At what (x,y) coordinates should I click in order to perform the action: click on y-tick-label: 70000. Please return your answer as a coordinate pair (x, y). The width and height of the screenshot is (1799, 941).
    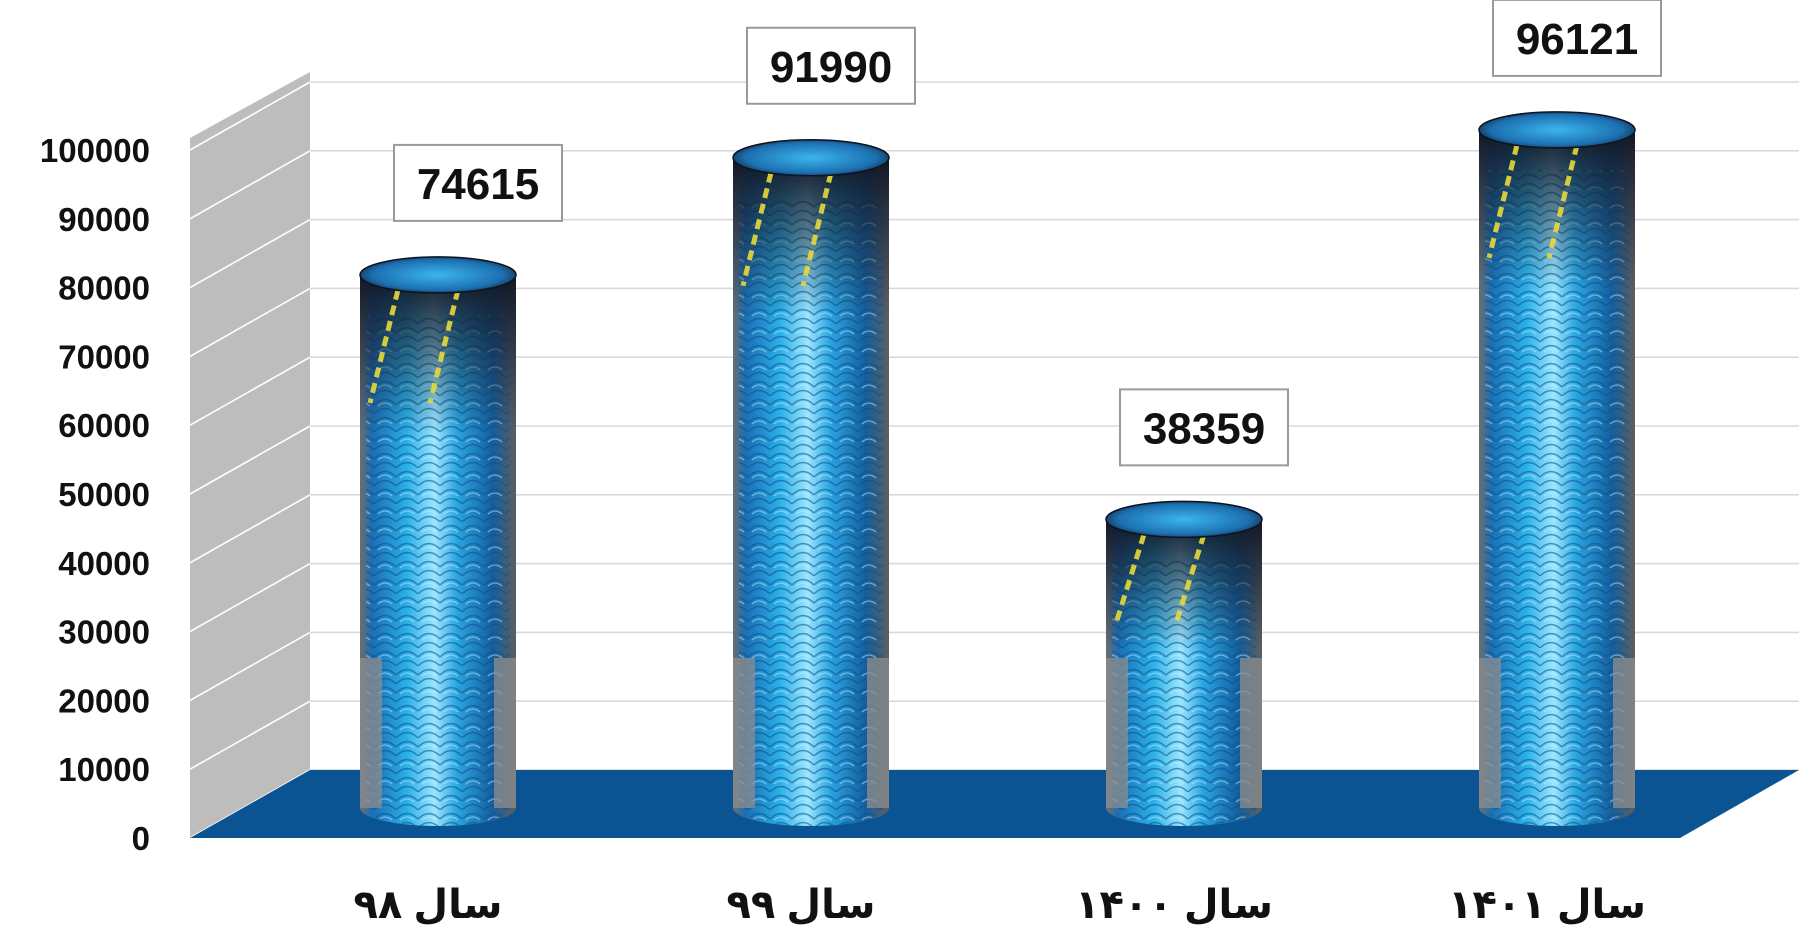
    Looking at the image, I should click on (104, 356).